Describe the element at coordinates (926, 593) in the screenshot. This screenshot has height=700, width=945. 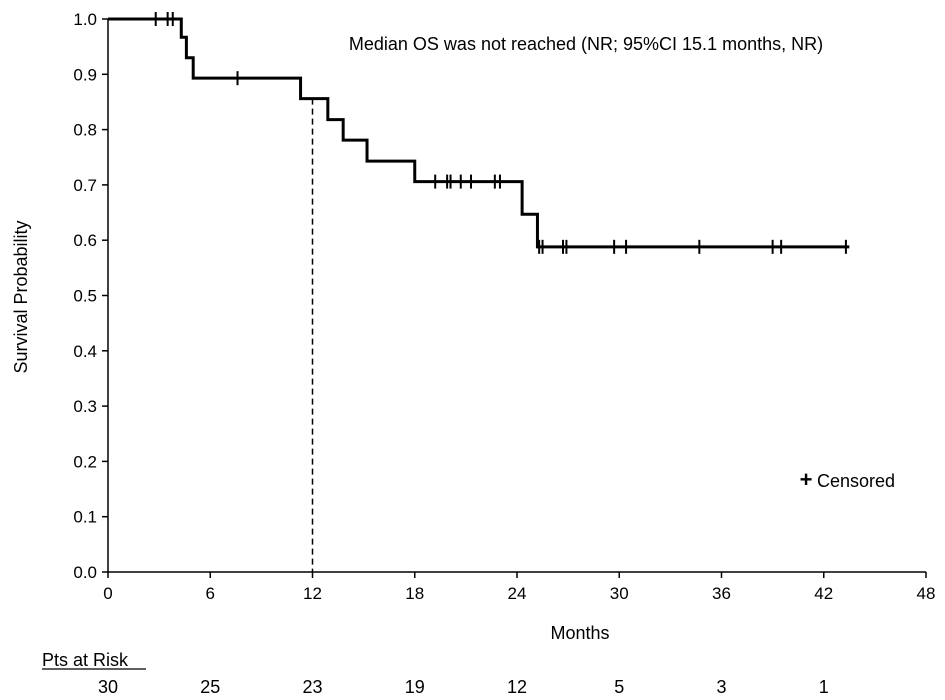
I see `x-tick-label: 48` at that location.